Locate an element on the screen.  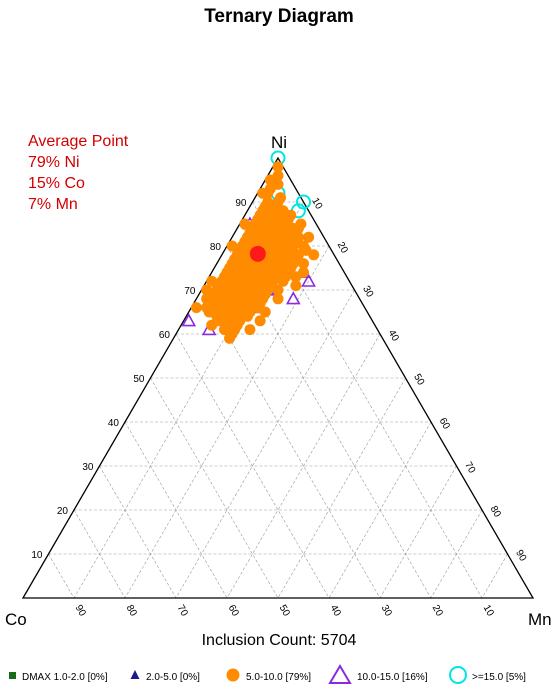
legend-label-dmax-1-2: DMAX 1.0-2.0 [0%] is located at coordinates (65, 677).